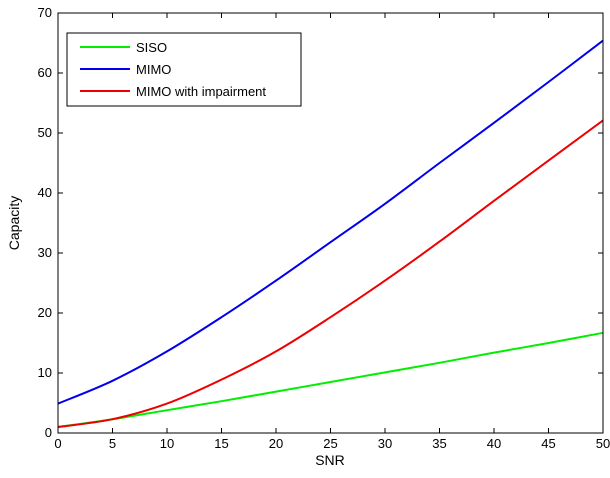 The height and width of the screenshot is (478, 610). I want to click on legend-items: SISO MIMO MIMO with impairment, so click(173, 69).